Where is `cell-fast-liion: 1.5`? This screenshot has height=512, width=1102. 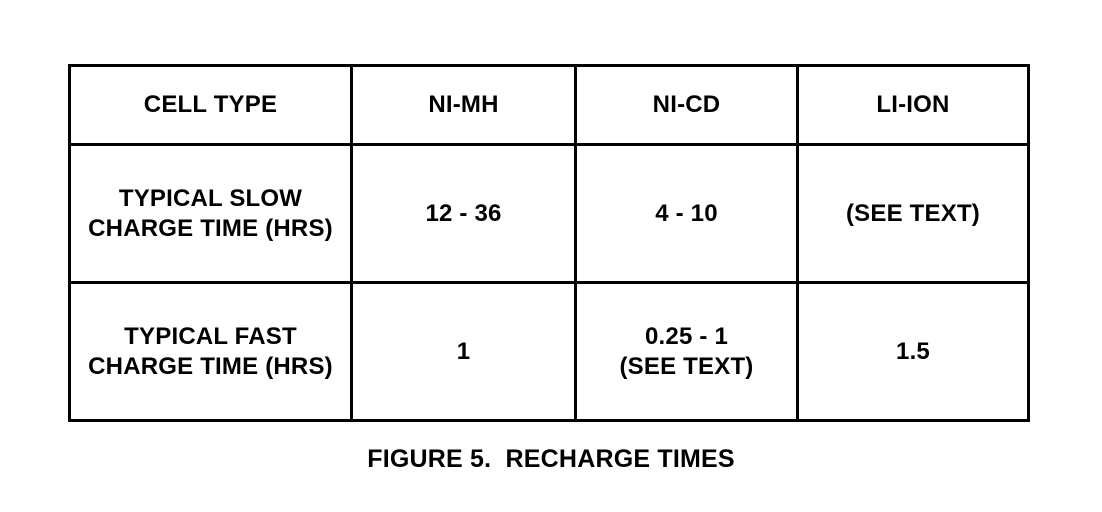
cell-fast-liion: 1.5 is located at coordinates (913, 351).